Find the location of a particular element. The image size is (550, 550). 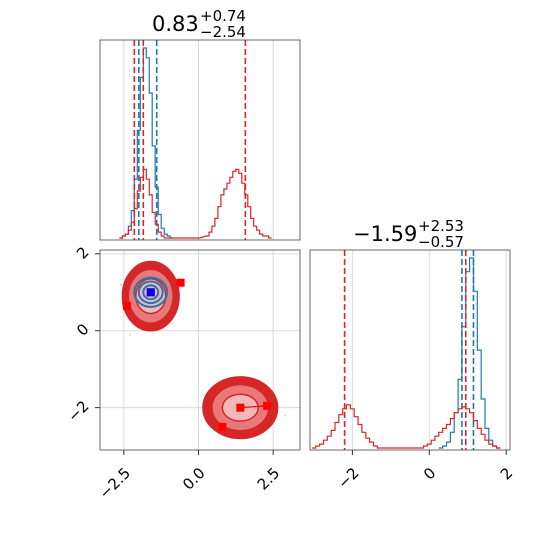

contour-frame is located at coordinates (200, 350).